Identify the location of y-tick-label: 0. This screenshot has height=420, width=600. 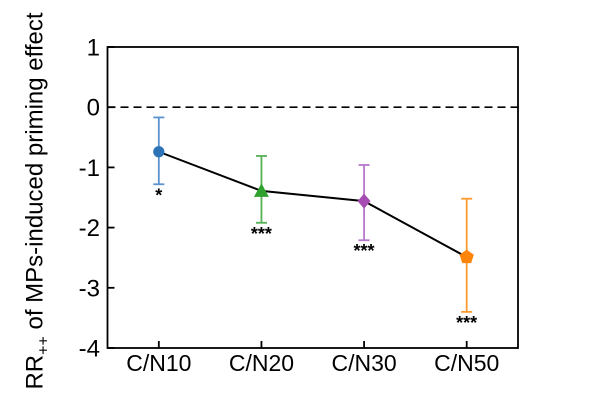
(93, 108).